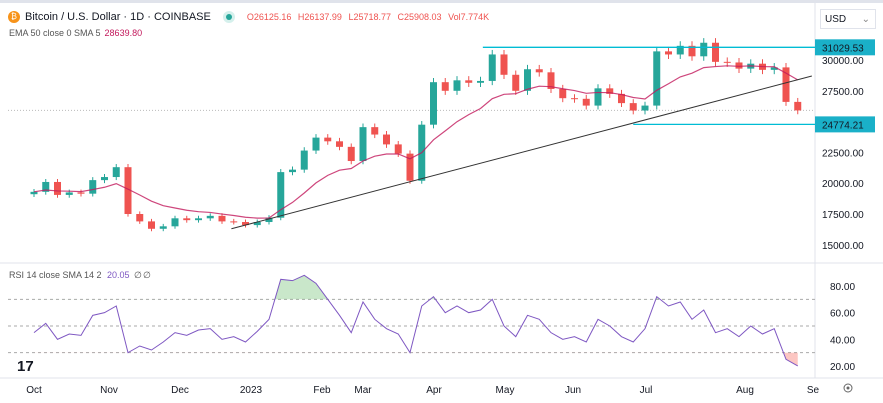  What do you see at coordinates (848, 19) in the screenshot?
I see `currency-select: USD ⌄` at bounding box center [848, 19].